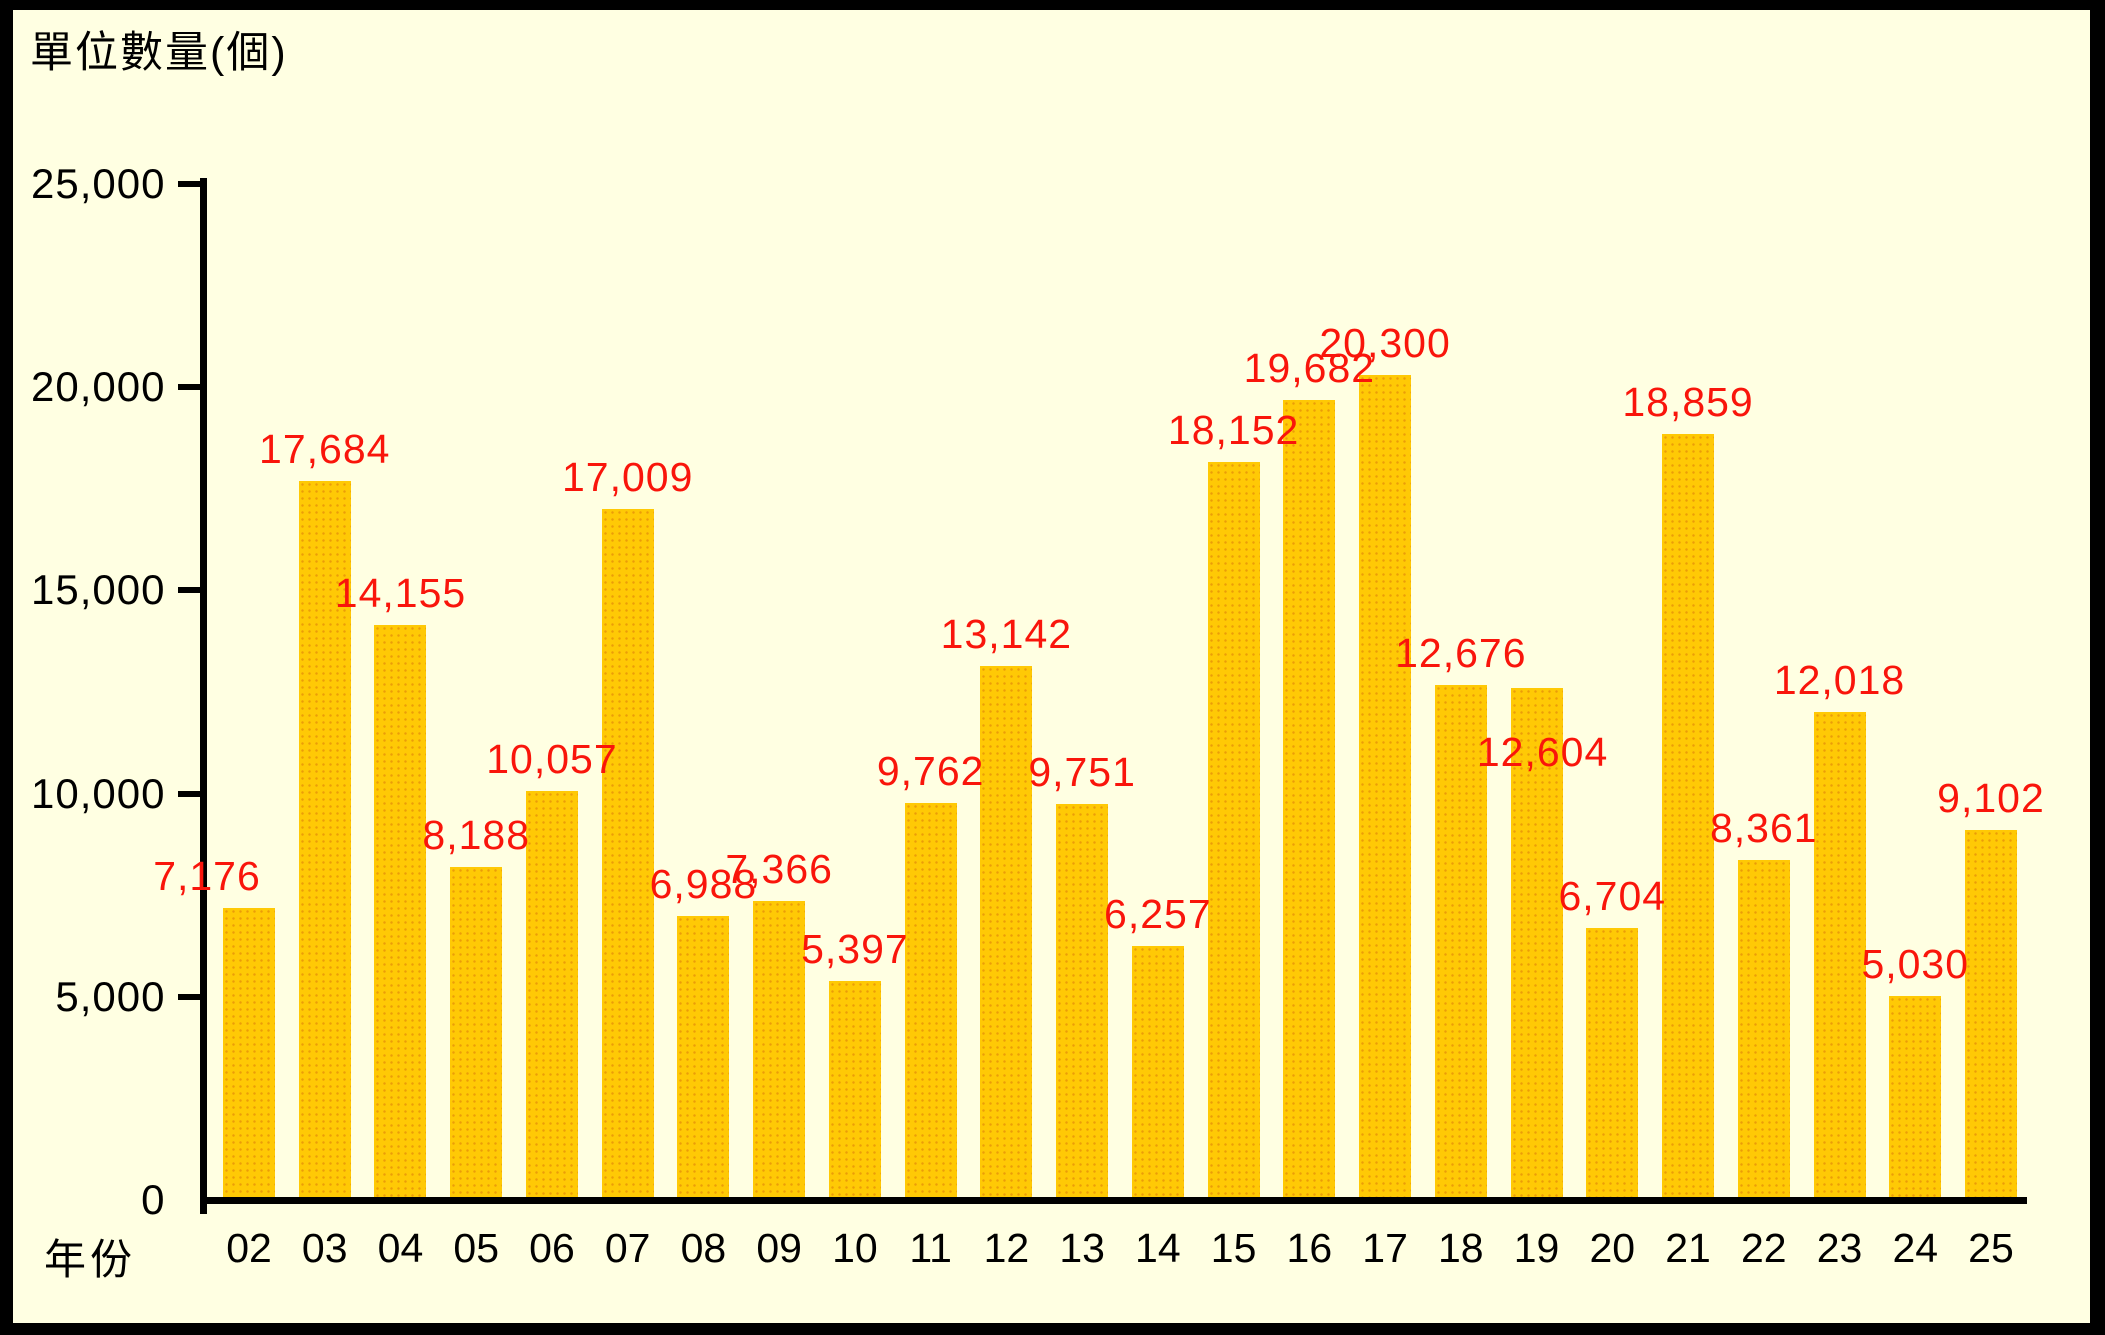  Describe the element at coordinates (110, 996) in the screenshot. I see `y-tick-label-5,000: 5,000` at that location.